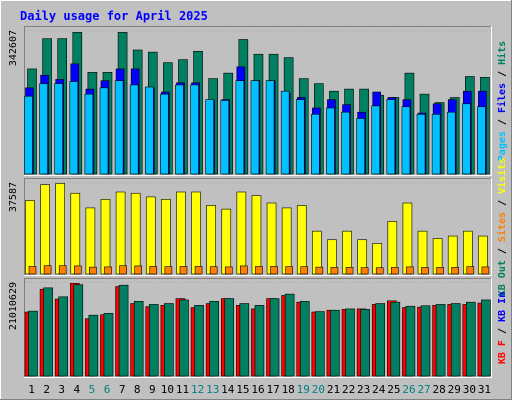 The height and width of the screenshot is (405, 512). What do you see at coordinates (502, 251) in the screenshot?
I see `right-legend-2-part-2: /` at bounding box center [502, 251].